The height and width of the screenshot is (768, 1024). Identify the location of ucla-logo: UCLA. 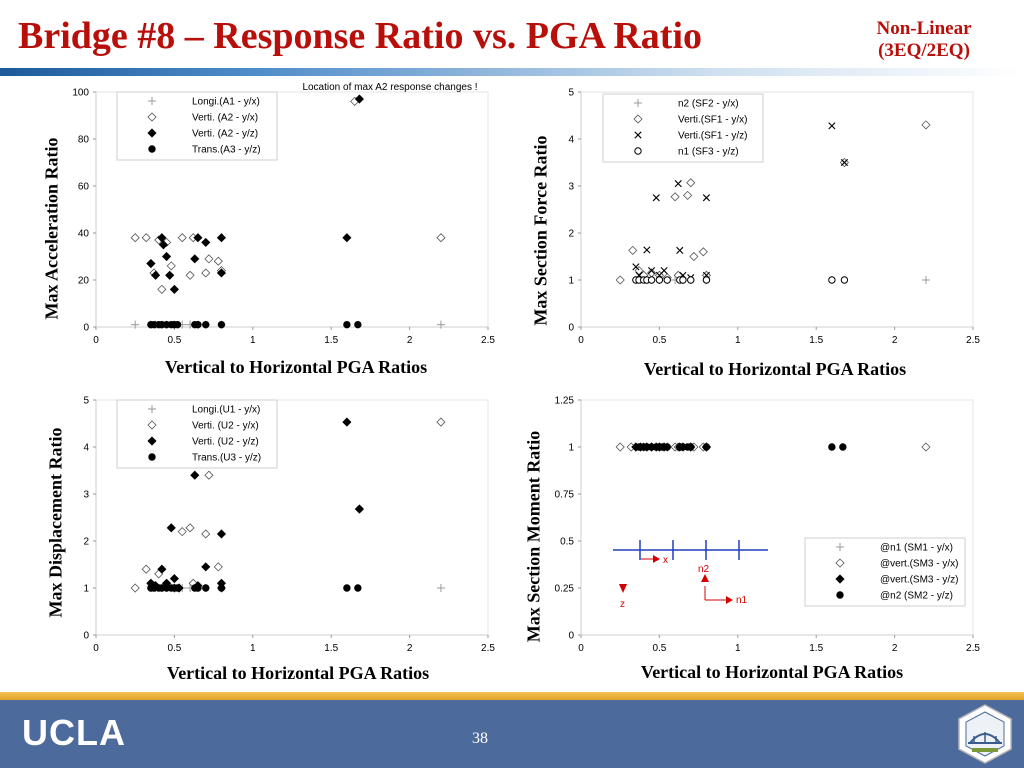
(74, 732).